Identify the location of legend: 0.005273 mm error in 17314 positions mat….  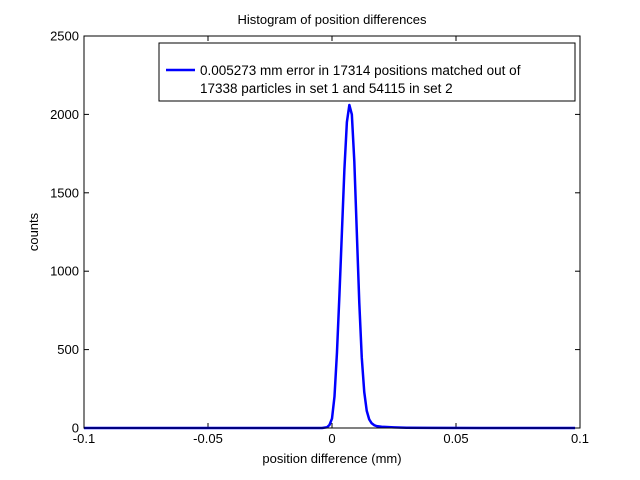
(367, 72).